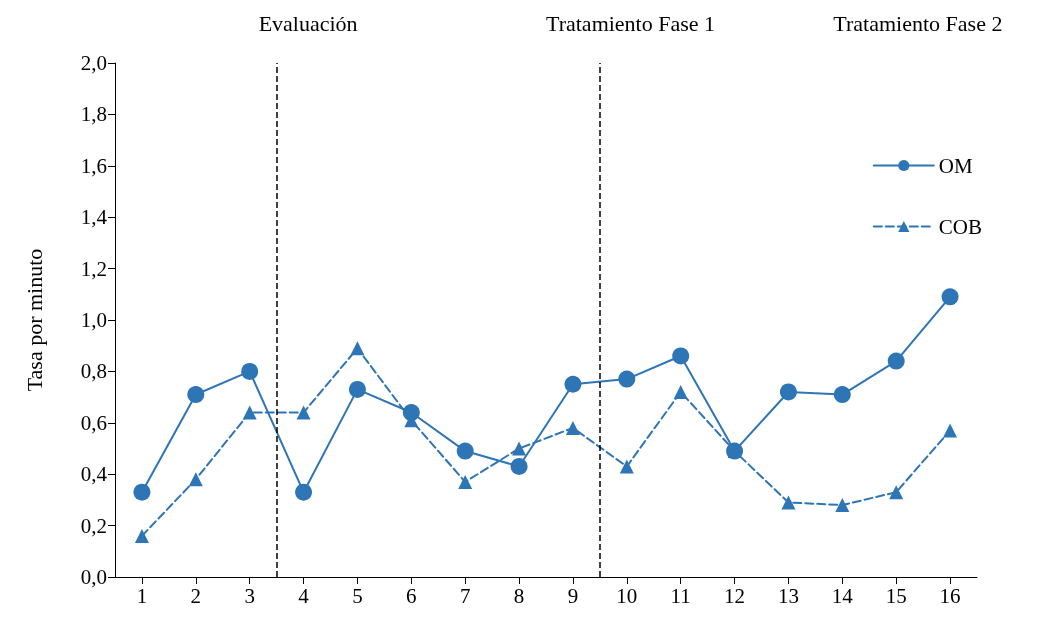 The height and width of the screenshot is (628, 1047). I want to click on x-tick-label: 10, so click(627, 595).